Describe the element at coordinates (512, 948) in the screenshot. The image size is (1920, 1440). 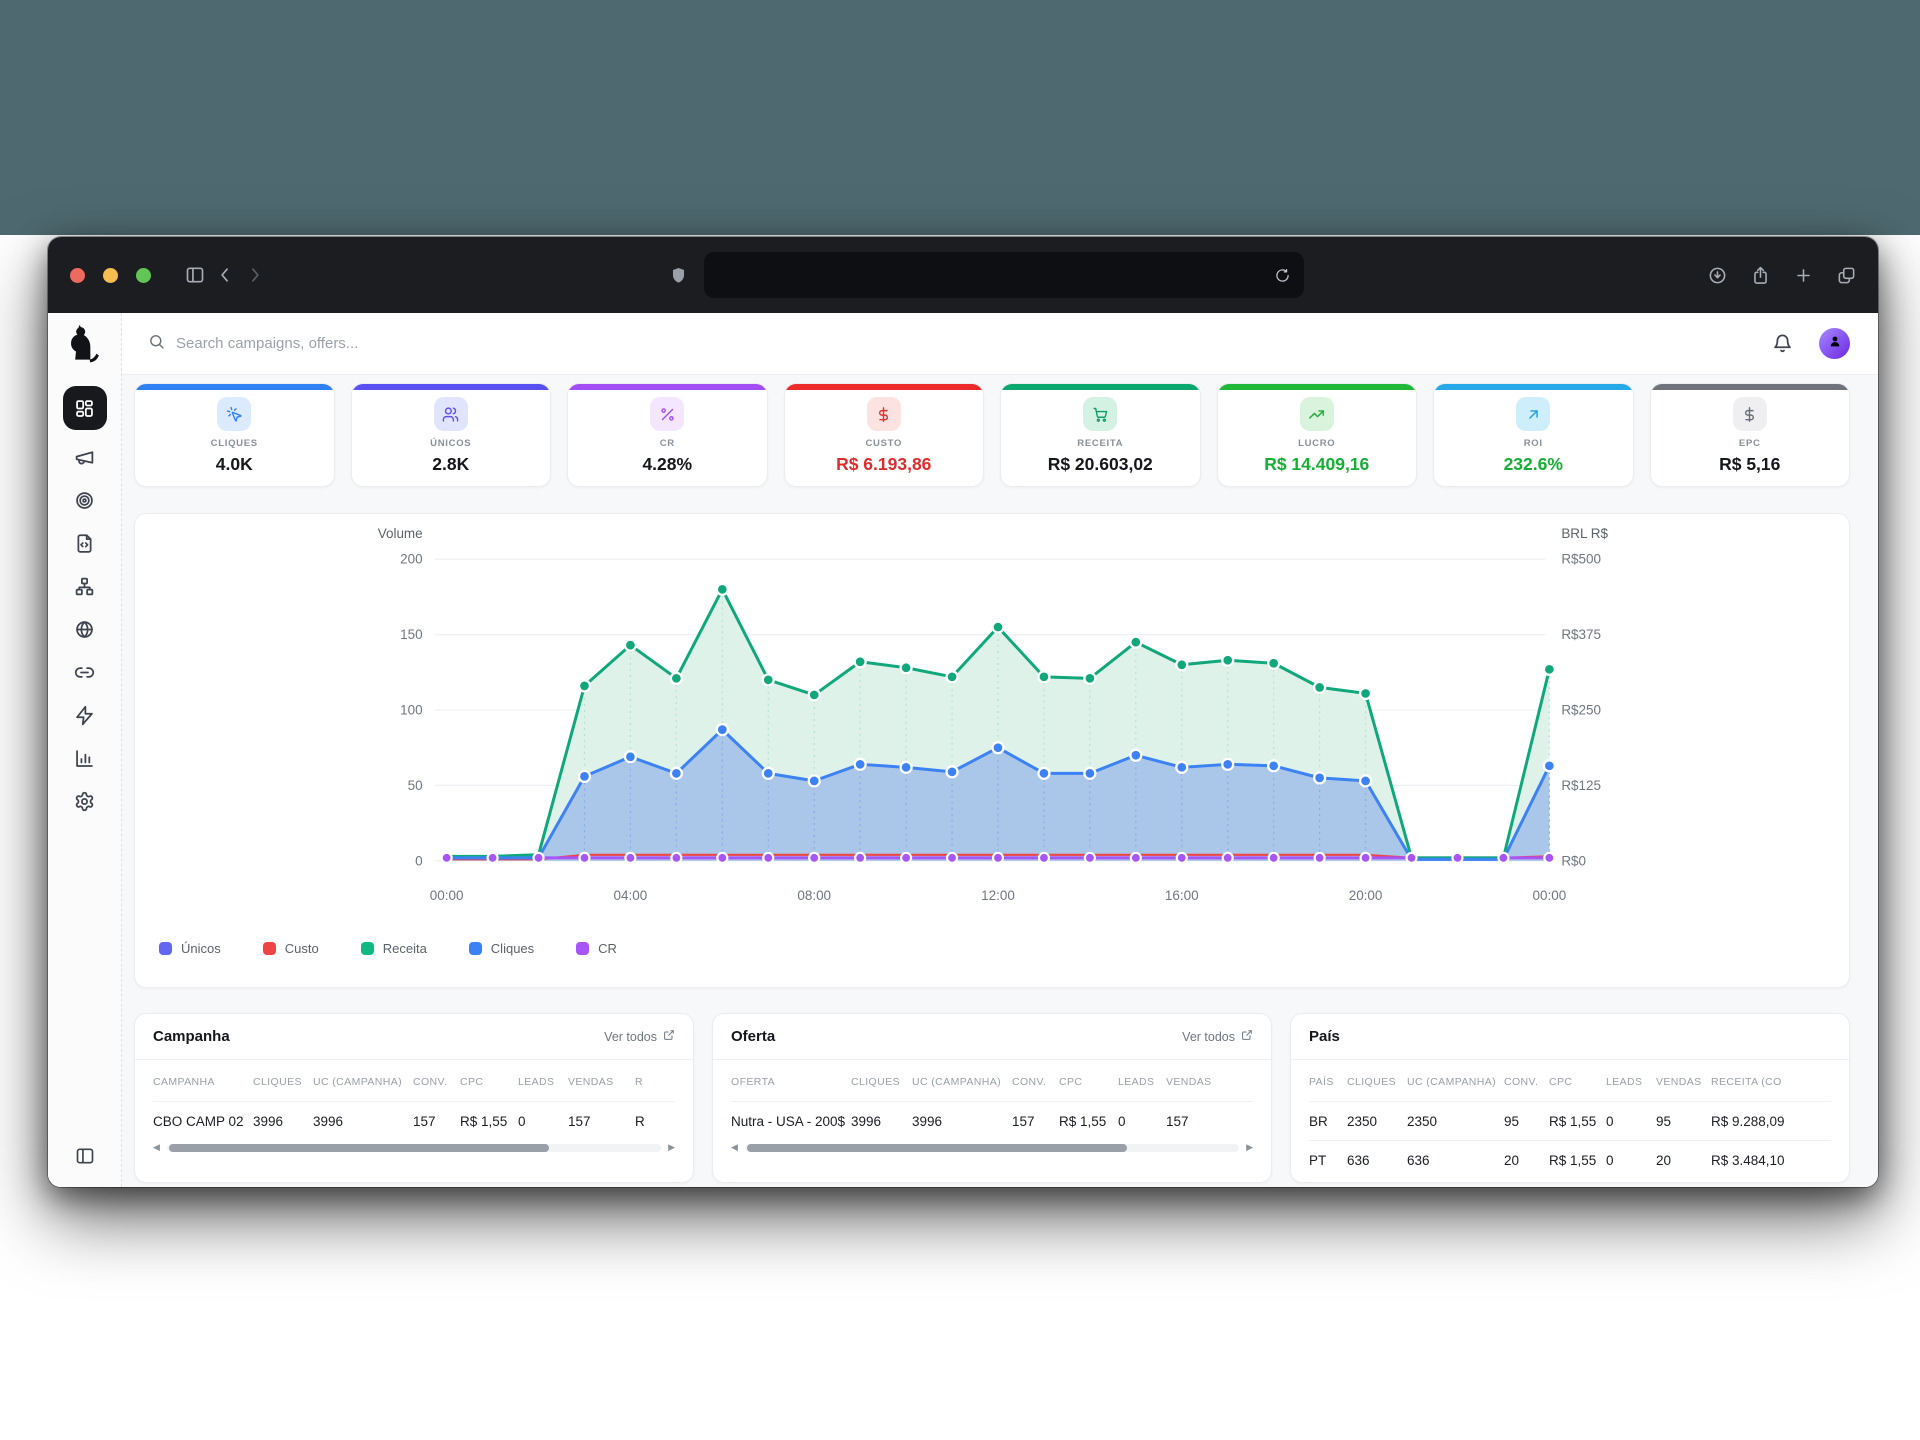
I see `legend-label: Cliques` at that location.